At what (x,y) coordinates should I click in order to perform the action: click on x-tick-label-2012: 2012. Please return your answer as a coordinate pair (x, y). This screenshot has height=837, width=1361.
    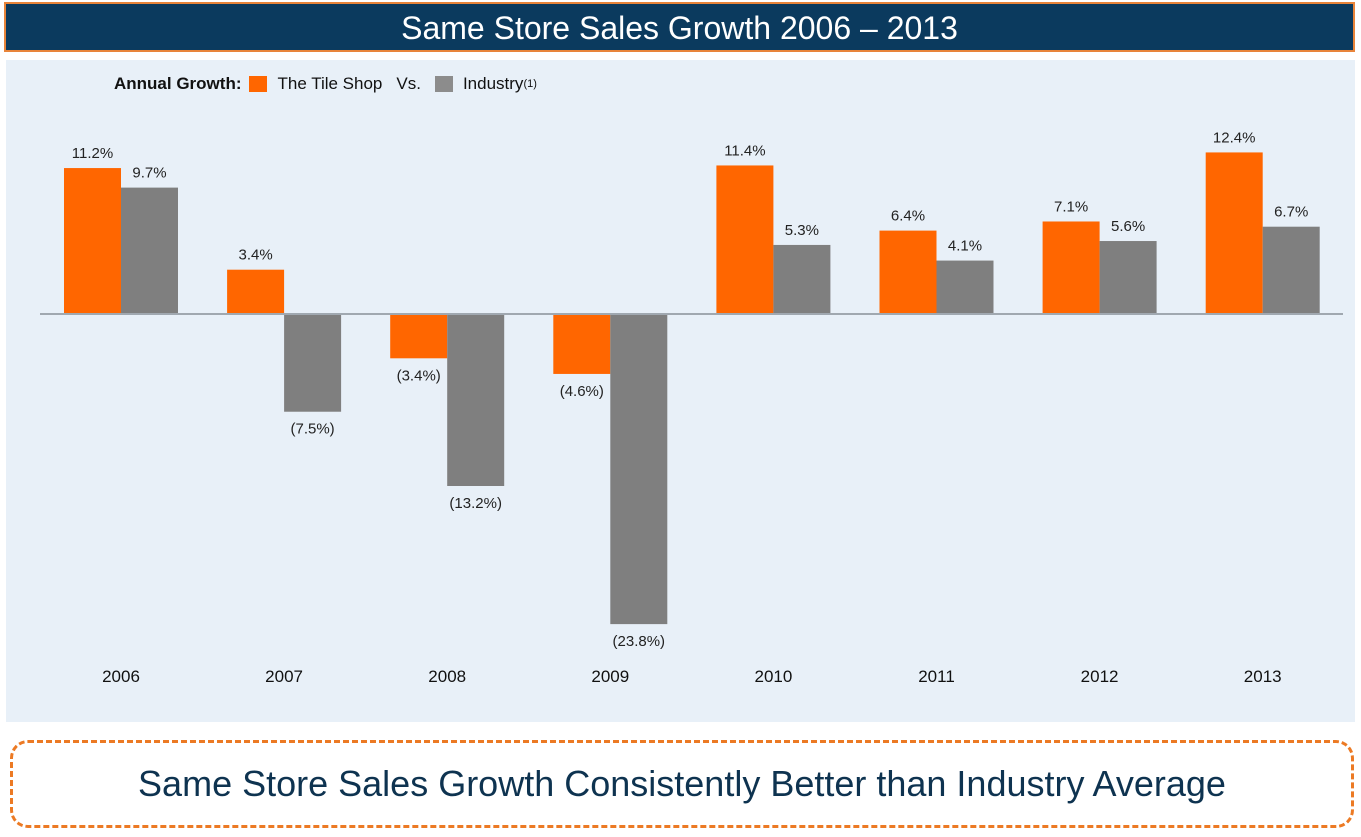
    Looking at the image, I should click on (1100, 676).